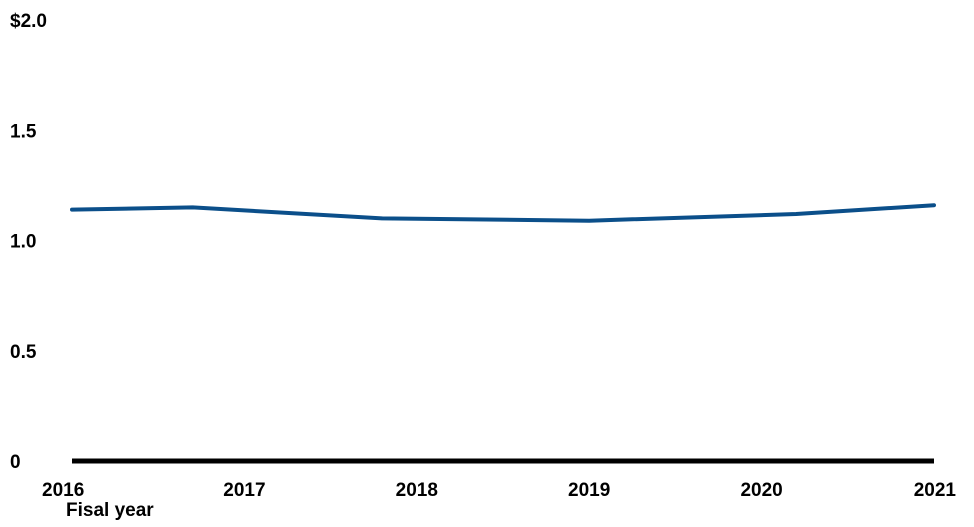 This screenshot has height=527, width=974. Describe the element at coordinates (589, 490) in the screenshot. I see `x-tick-label: 2019` at that location.